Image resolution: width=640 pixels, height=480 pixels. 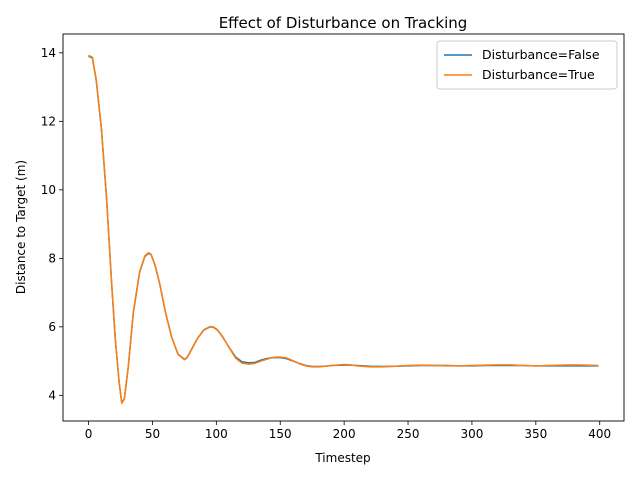 What do you see at coordinates (52, 327) in the screenshot?
I see `y-tick-label: 6` at bounding box center [52, 327].